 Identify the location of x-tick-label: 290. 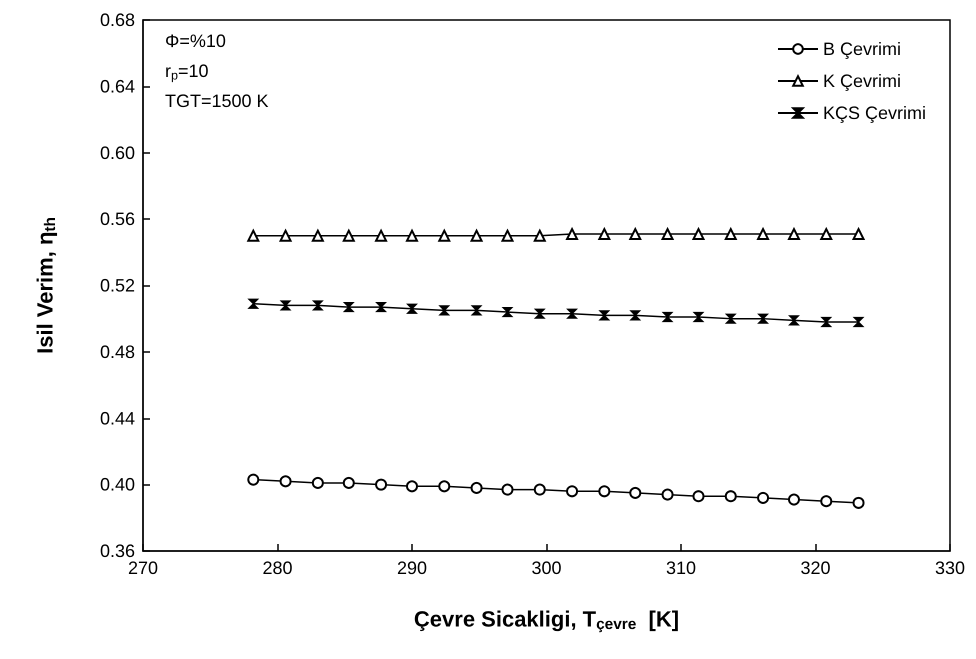
(412, 568).